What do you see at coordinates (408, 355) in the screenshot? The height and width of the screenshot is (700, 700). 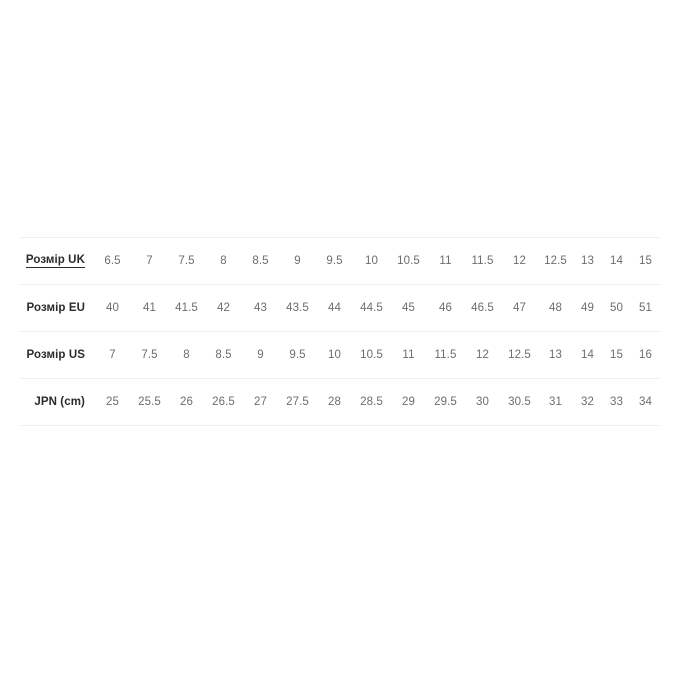 I see `cell-us-9: 11` at bounding box center [408, 355].